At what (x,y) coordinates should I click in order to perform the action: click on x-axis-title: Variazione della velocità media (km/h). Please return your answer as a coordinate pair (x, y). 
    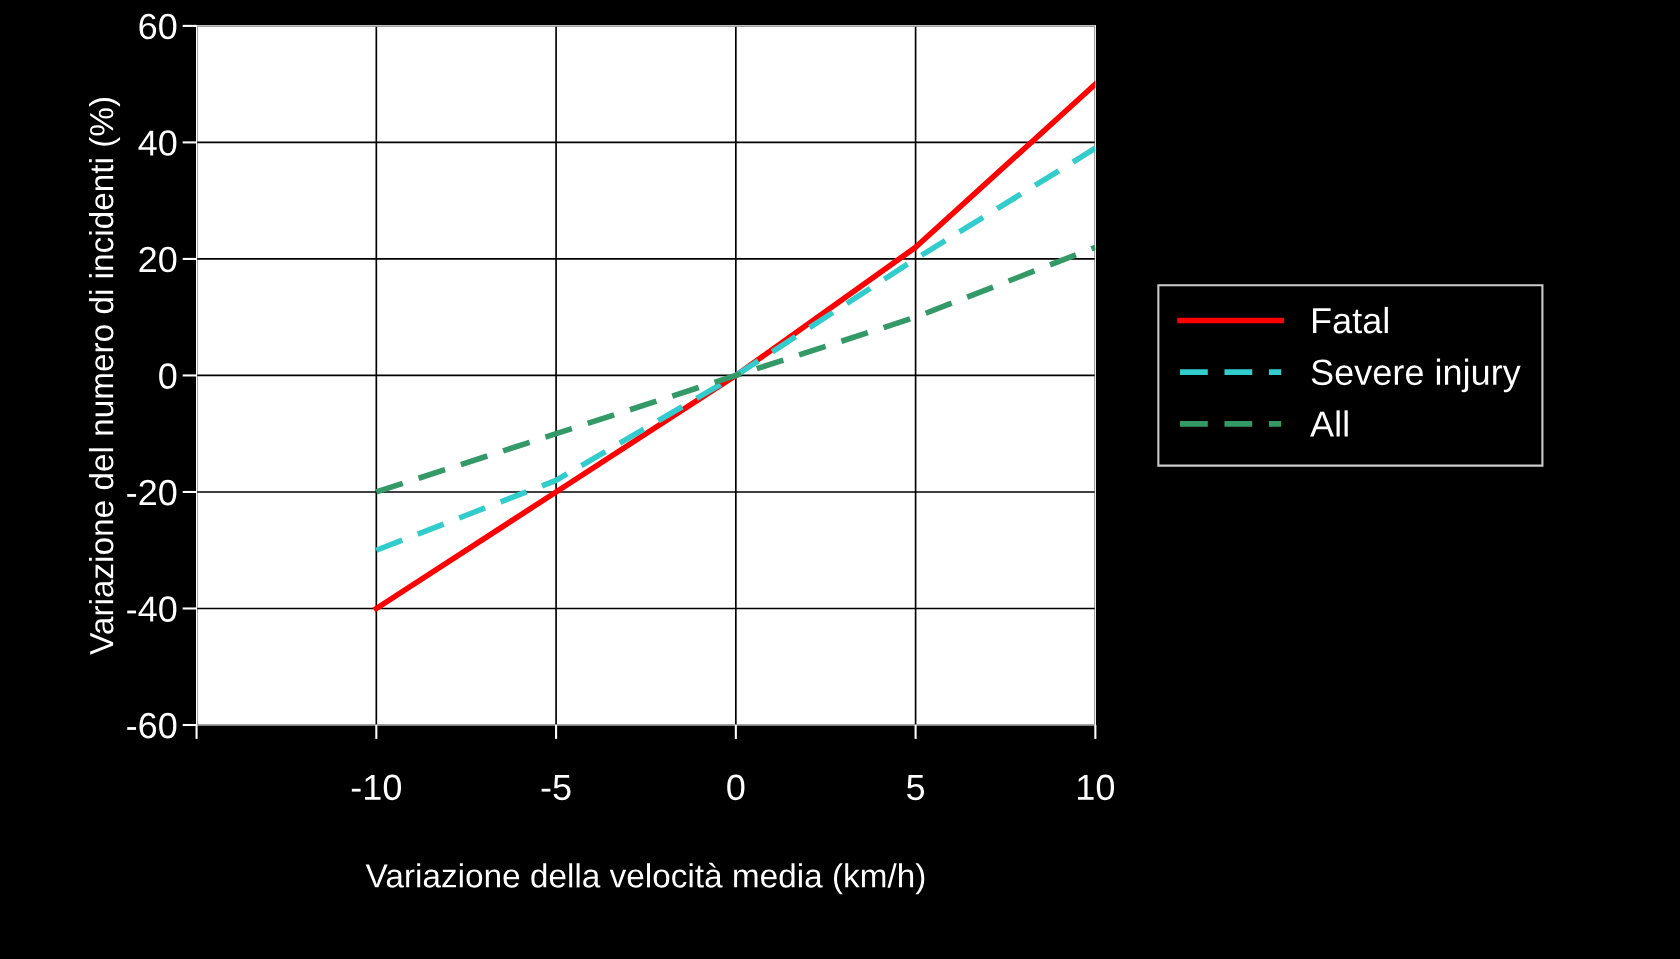
    Looking at the image, I should click on (645, 878).